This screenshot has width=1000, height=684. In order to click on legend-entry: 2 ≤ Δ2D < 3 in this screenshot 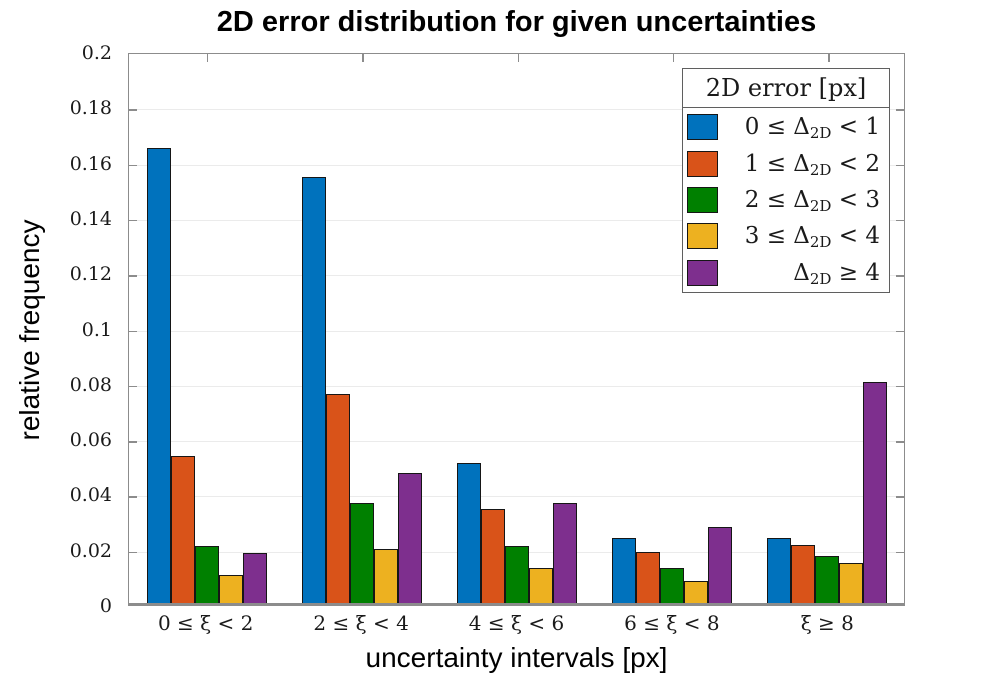, I will do `click(786, 200)`.